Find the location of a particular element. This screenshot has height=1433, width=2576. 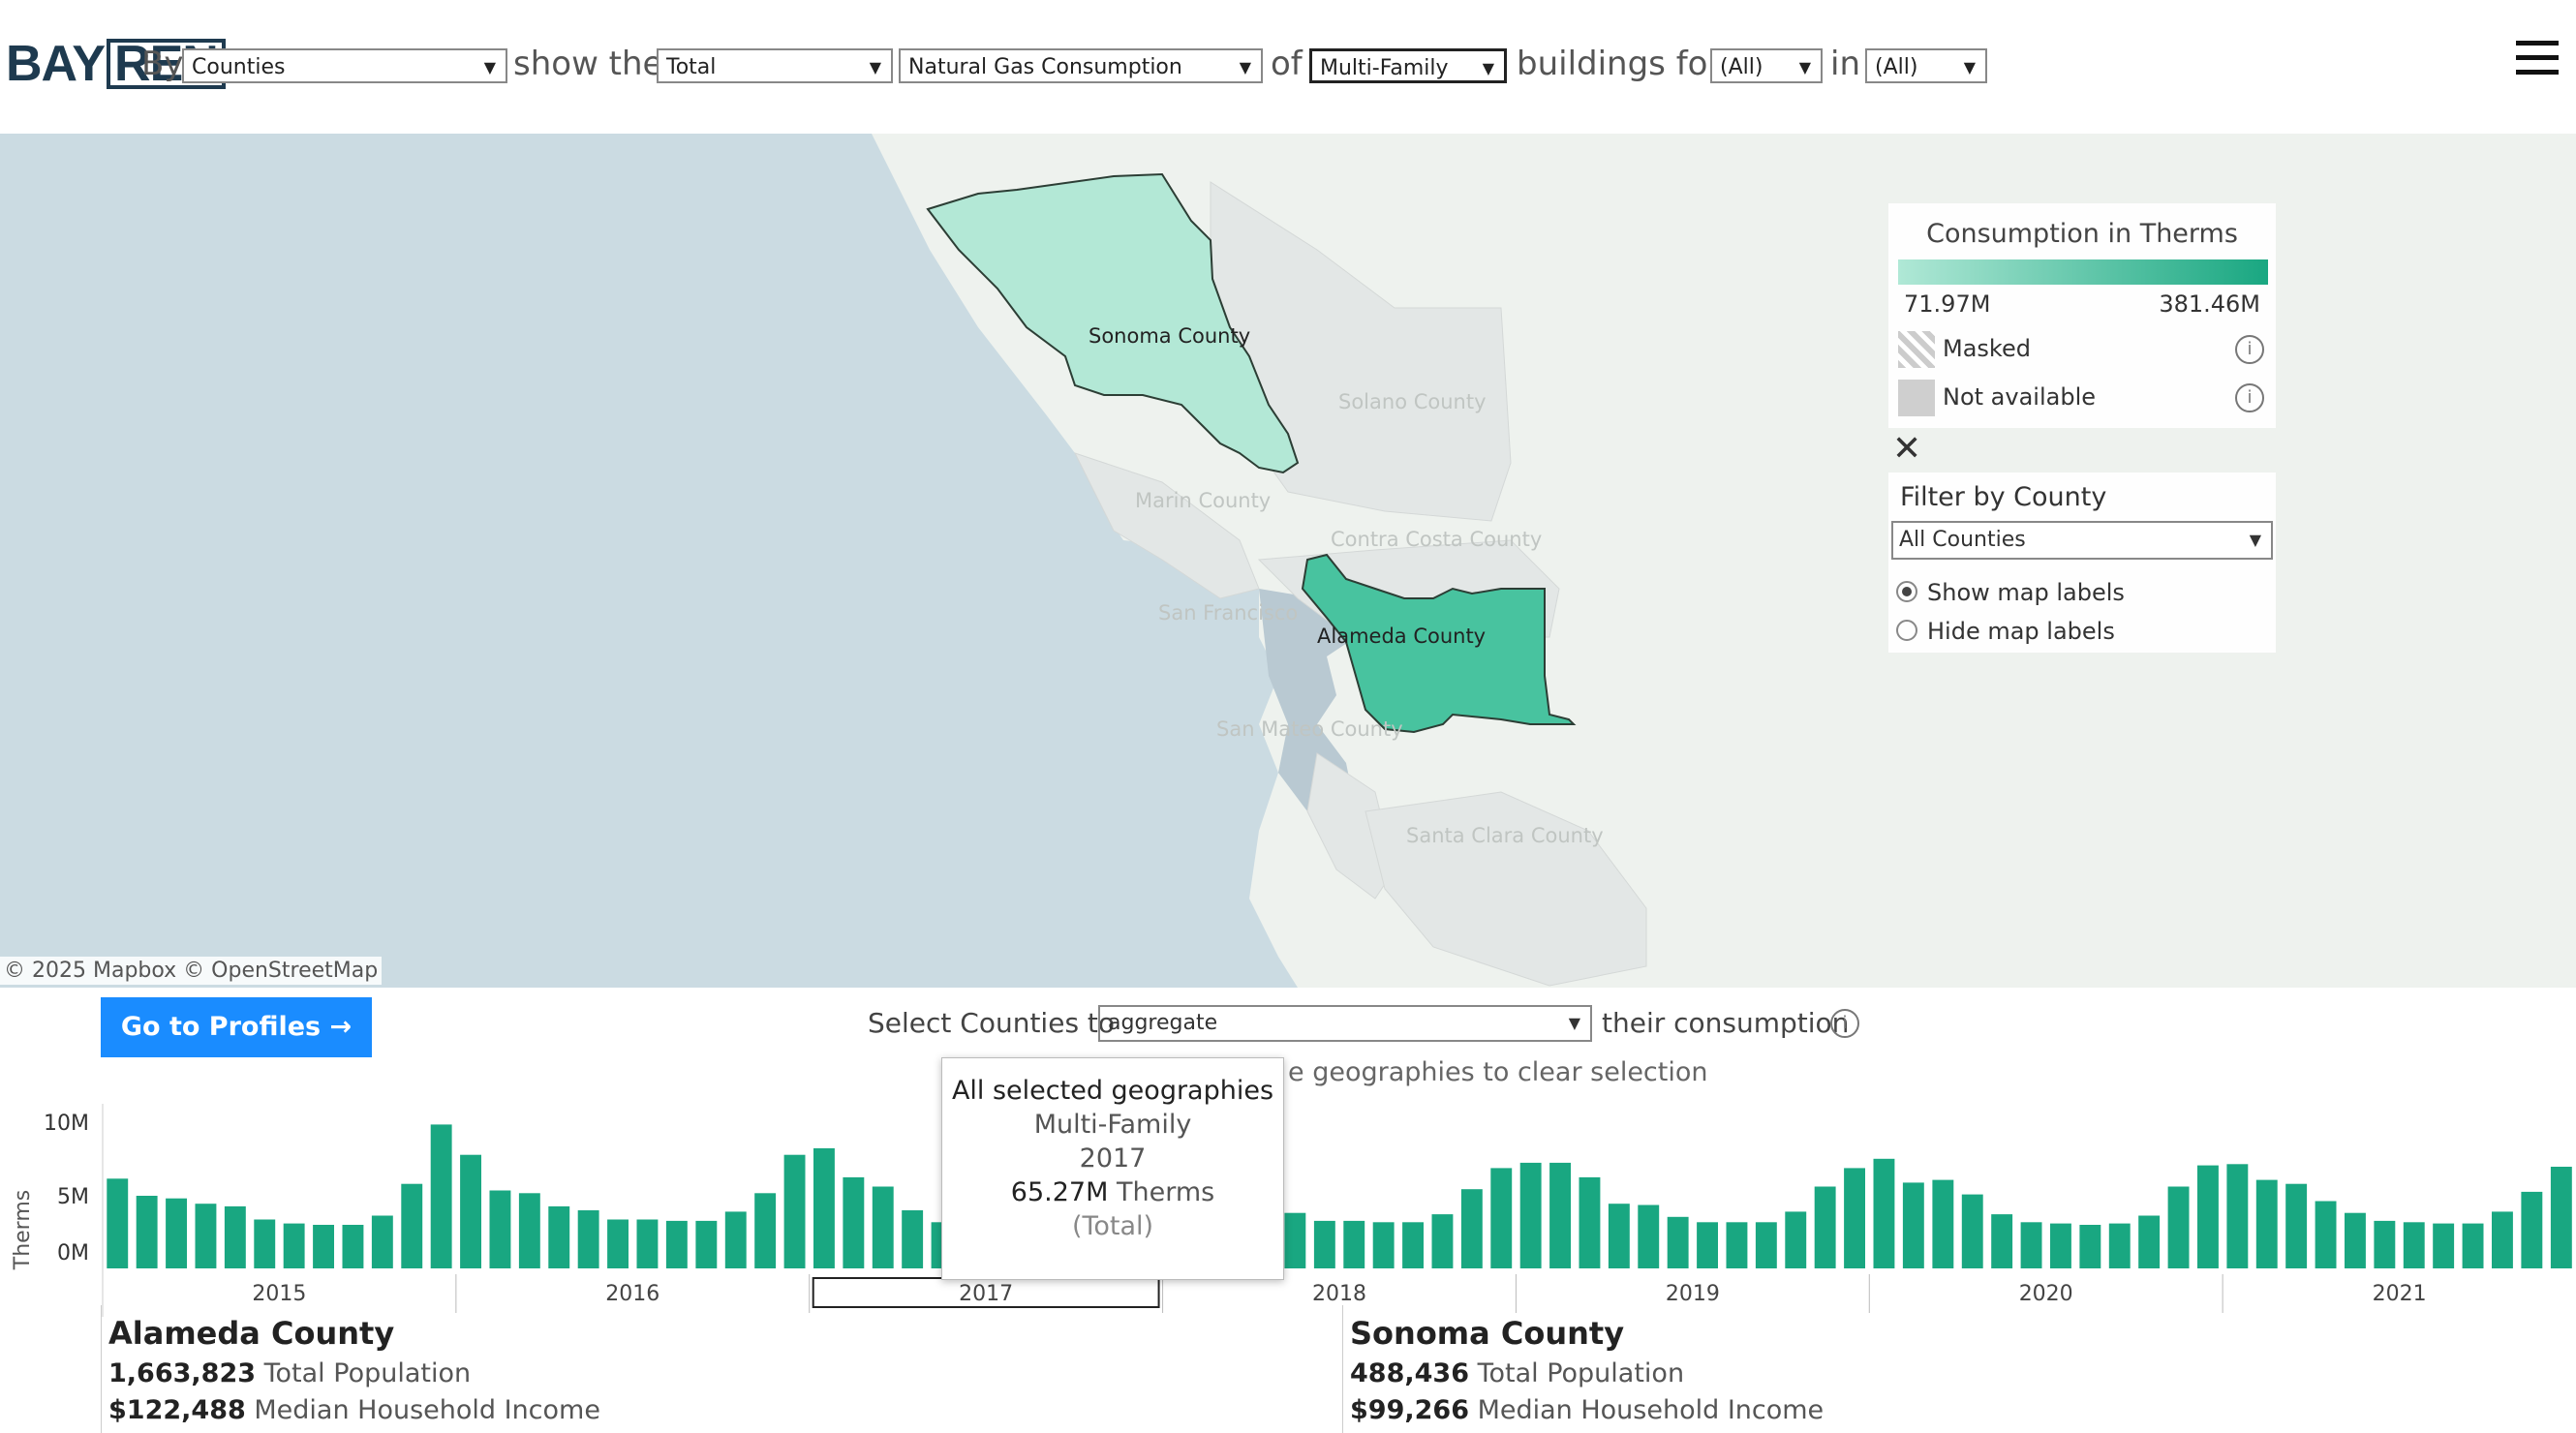

county-filter-select: All Counties ▼ is located at coordinates (2082, 540).